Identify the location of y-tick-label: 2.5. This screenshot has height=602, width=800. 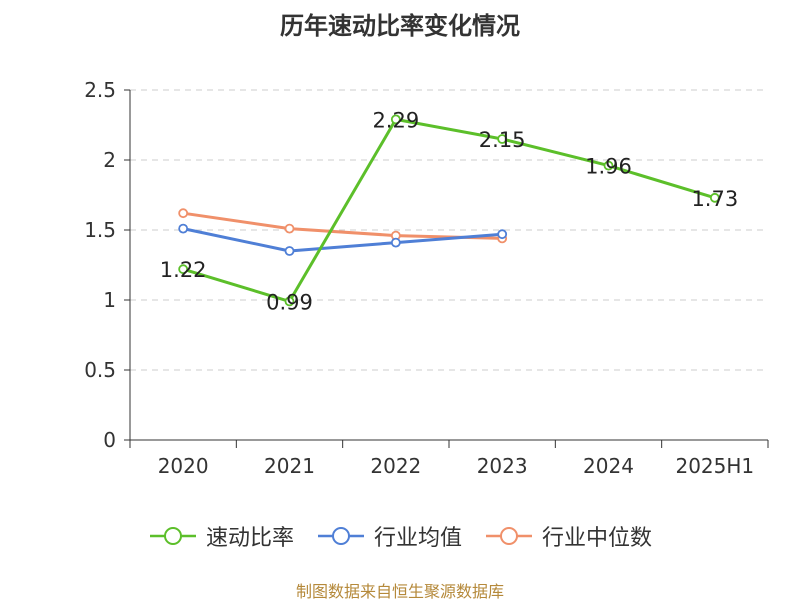
(100, 90).